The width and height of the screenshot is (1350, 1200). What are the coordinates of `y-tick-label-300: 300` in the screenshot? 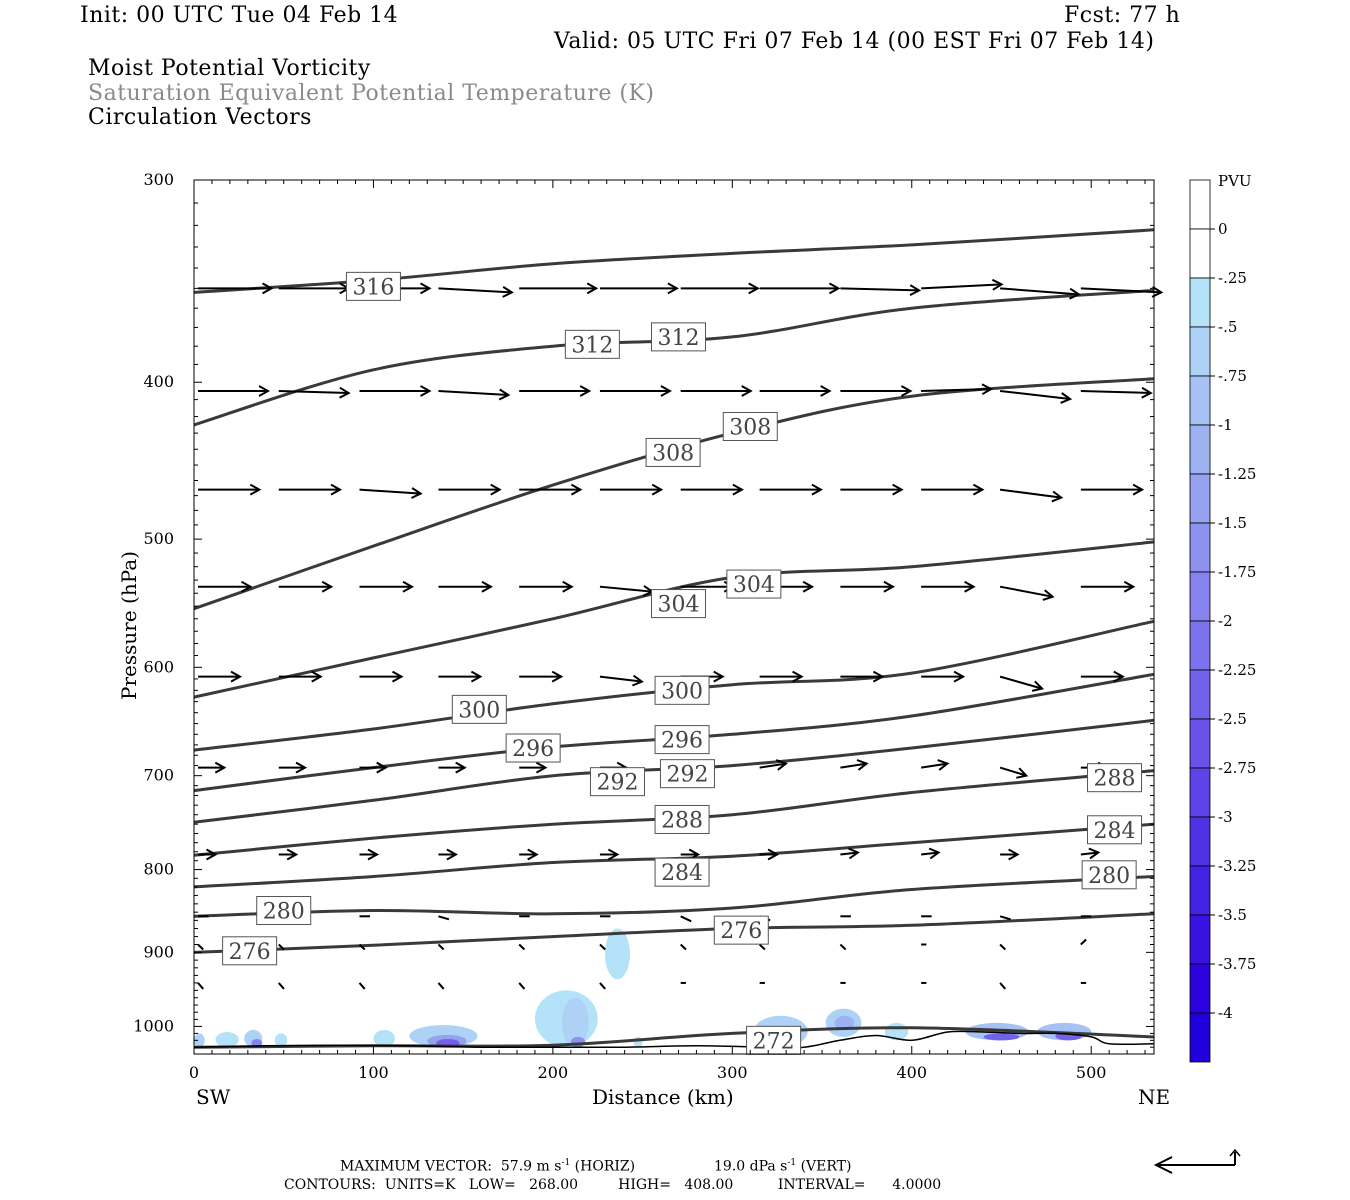 It's located at (158, 179).